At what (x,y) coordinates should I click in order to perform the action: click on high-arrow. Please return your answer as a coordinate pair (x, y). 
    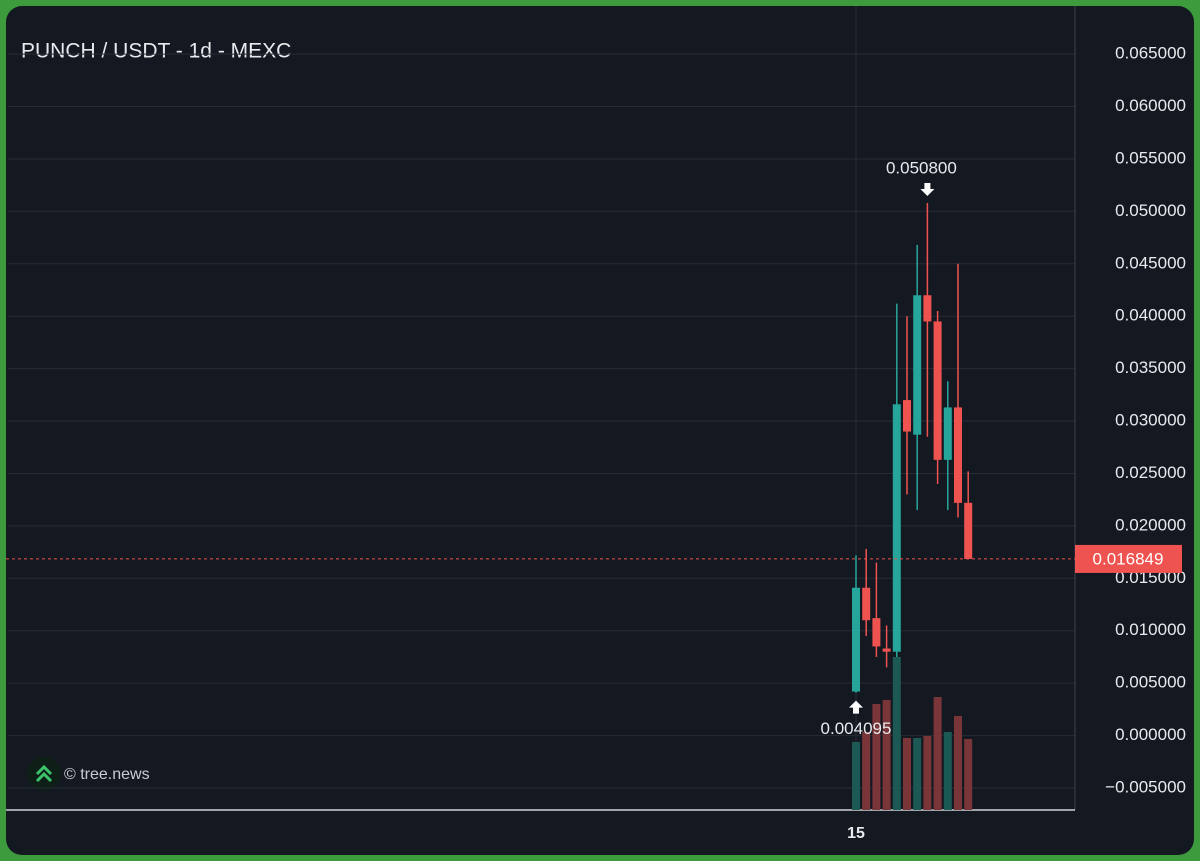
    Looking at the image, I should click on (927, 189).